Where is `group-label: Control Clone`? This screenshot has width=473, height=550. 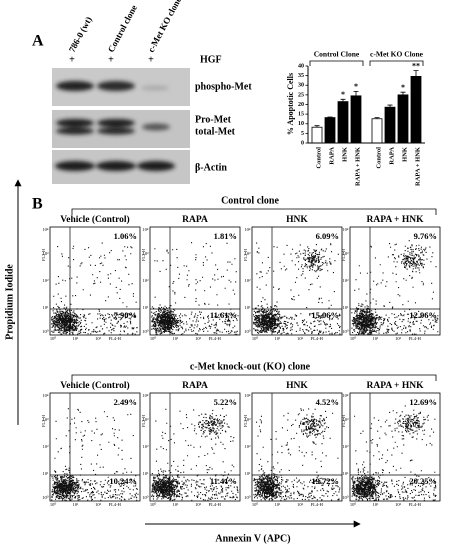 group-label: Control Clone is located at coordinates (337, 54).